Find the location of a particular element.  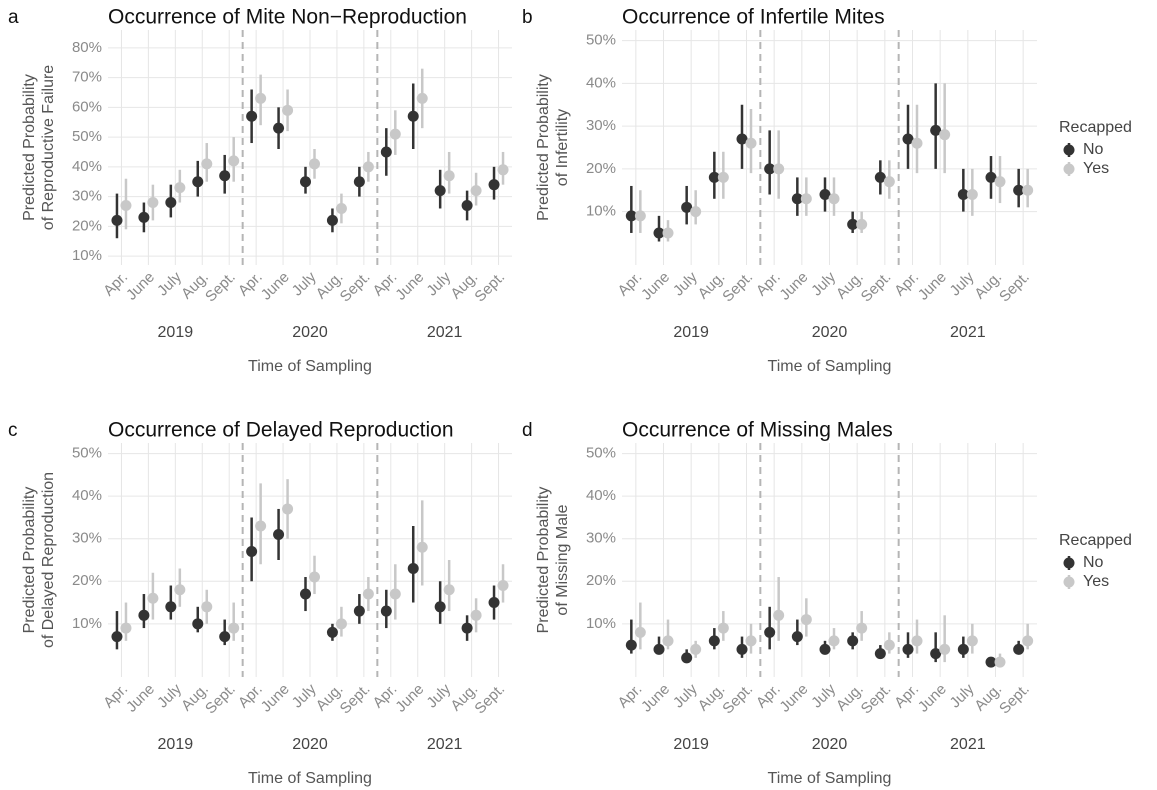

legend-label: Yes is located at coordinates (1096, 581).